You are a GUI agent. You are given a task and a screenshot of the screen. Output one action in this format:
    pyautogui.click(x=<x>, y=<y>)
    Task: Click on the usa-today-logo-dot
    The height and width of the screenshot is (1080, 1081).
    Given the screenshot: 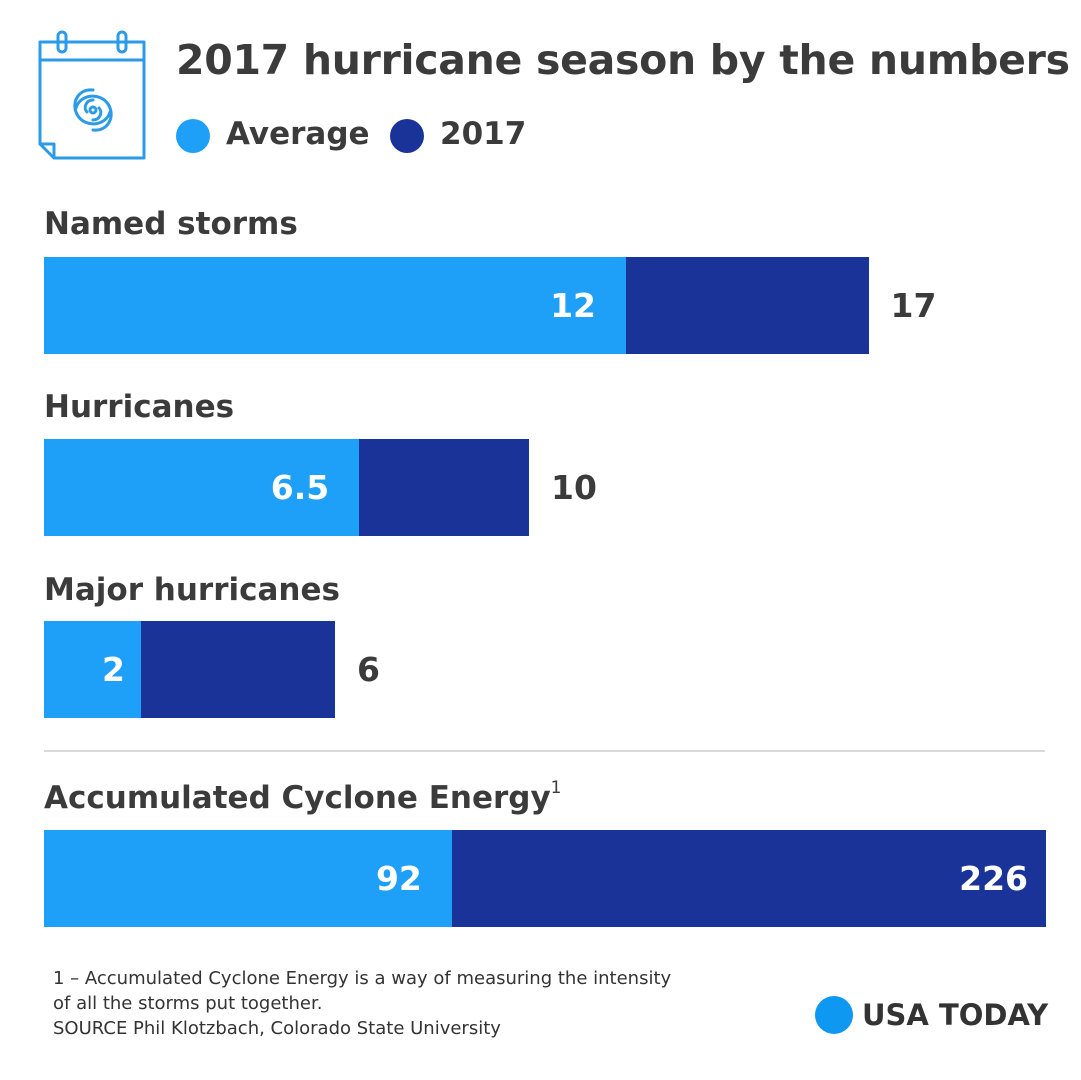 What is the action you would take?
    pyautogui.click(x=834, y=1015)
    